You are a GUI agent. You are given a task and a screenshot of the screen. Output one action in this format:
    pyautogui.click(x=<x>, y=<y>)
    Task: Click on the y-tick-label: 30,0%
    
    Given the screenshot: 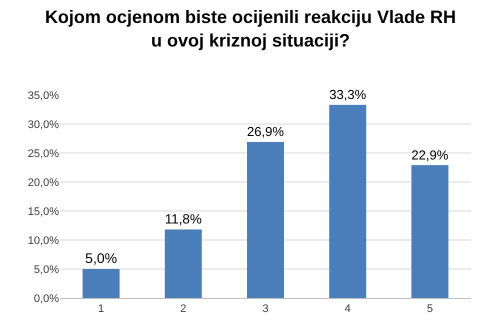 What is the action you would take?
    pyautogui.click(x=44, y=124)
    